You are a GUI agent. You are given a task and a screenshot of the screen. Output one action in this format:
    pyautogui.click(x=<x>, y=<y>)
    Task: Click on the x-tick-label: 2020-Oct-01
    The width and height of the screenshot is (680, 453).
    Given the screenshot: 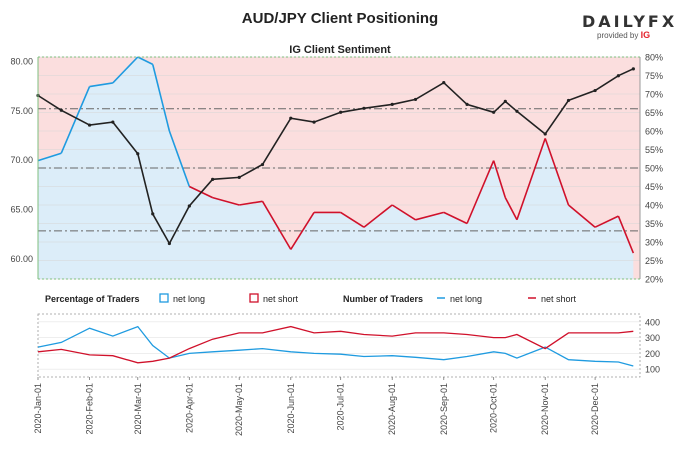 What is the action you would take?
    pyautogui.click(x=494, y=408)
    